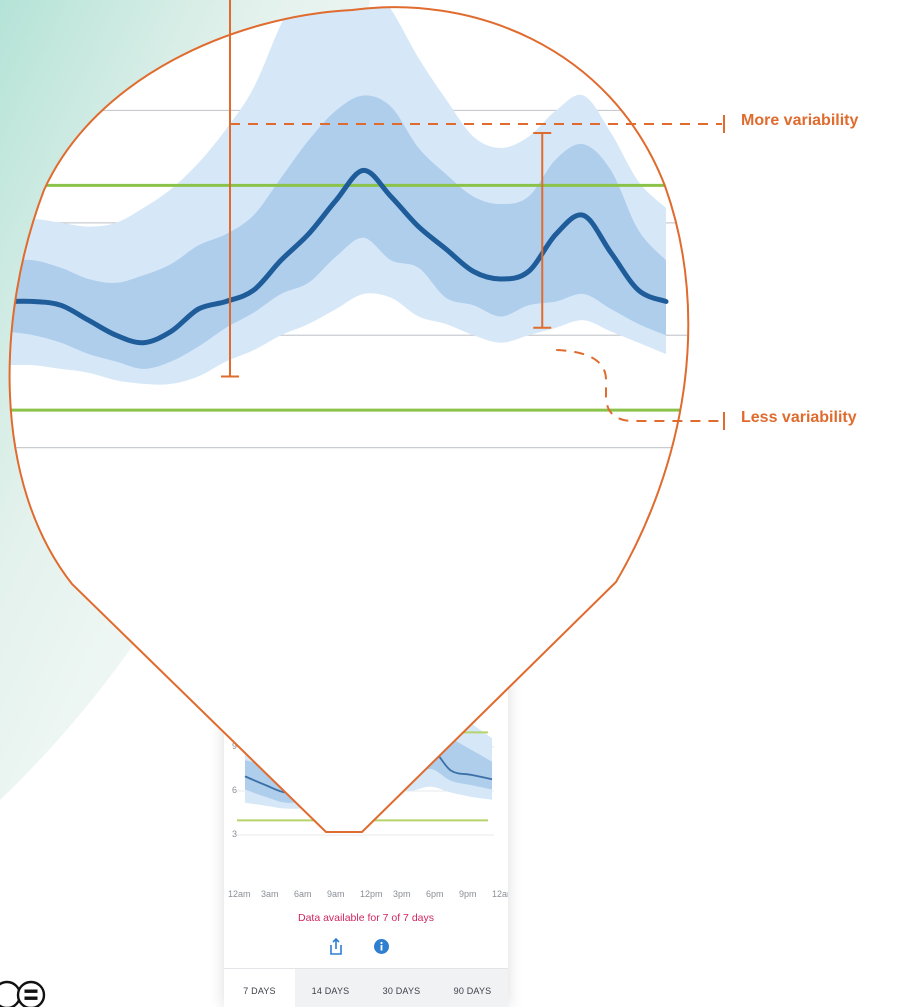 The width and height of the screenshot is (899, 1007). Describe the element at coordinates (235, 746) in the screenshot. I see `mini-y-tick-label: 9` at that location.